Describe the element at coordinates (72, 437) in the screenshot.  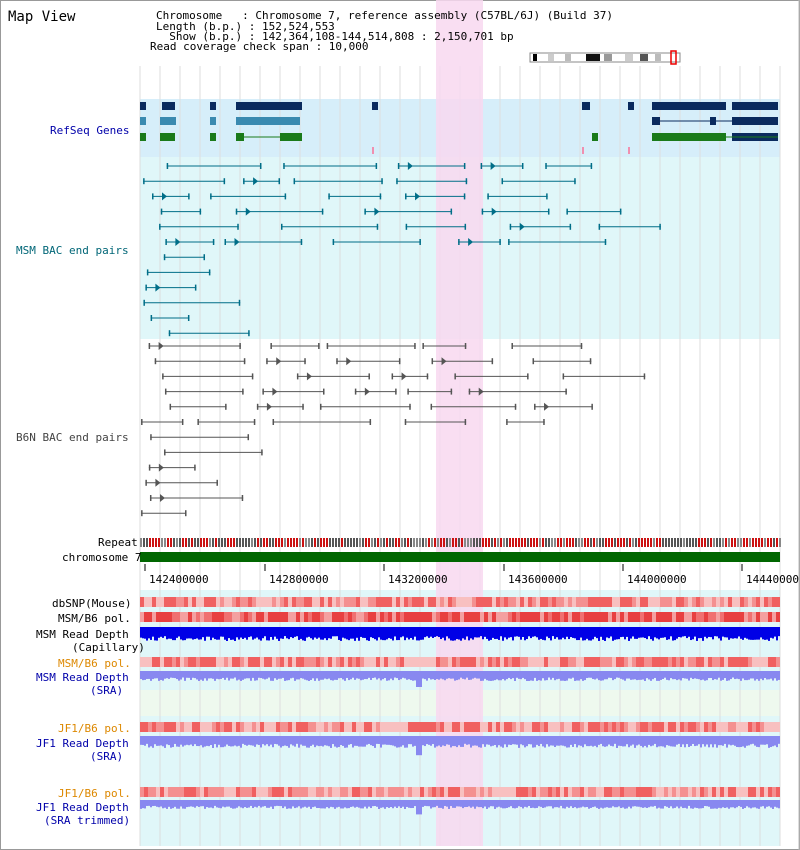
I see `track-label-b6n-bac: B6N BAC end pairs` at that location.